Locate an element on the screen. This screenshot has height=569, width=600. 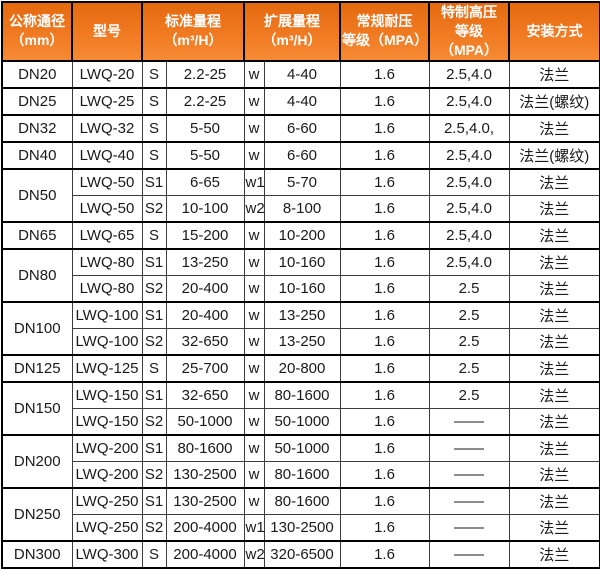
cell-s-range: 25-700 is located at coordinates (205, 368).